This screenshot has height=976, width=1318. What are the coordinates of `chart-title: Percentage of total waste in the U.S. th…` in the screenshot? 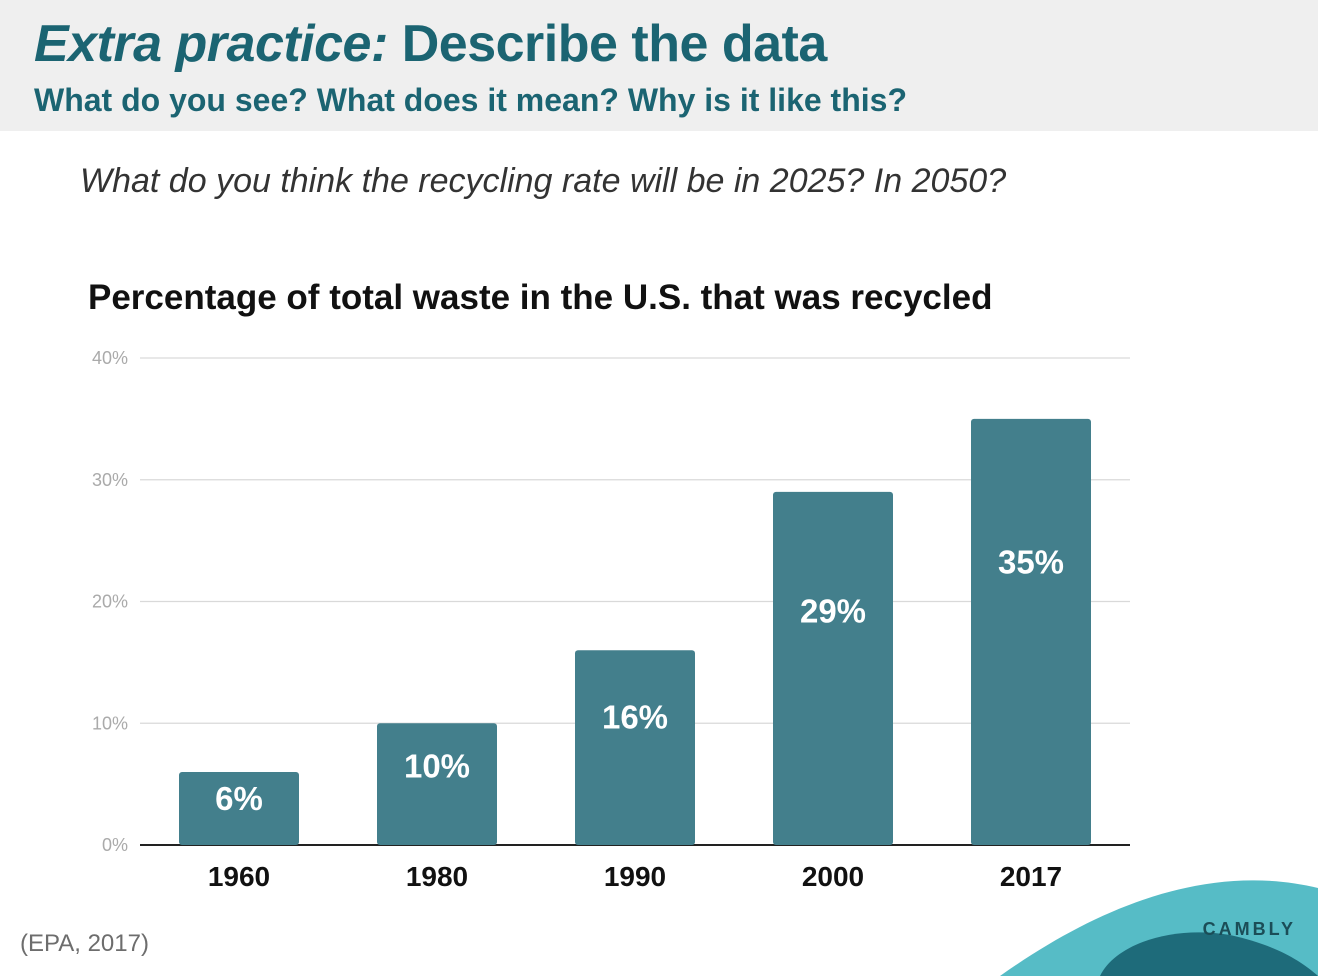 It's located at (540, 297).